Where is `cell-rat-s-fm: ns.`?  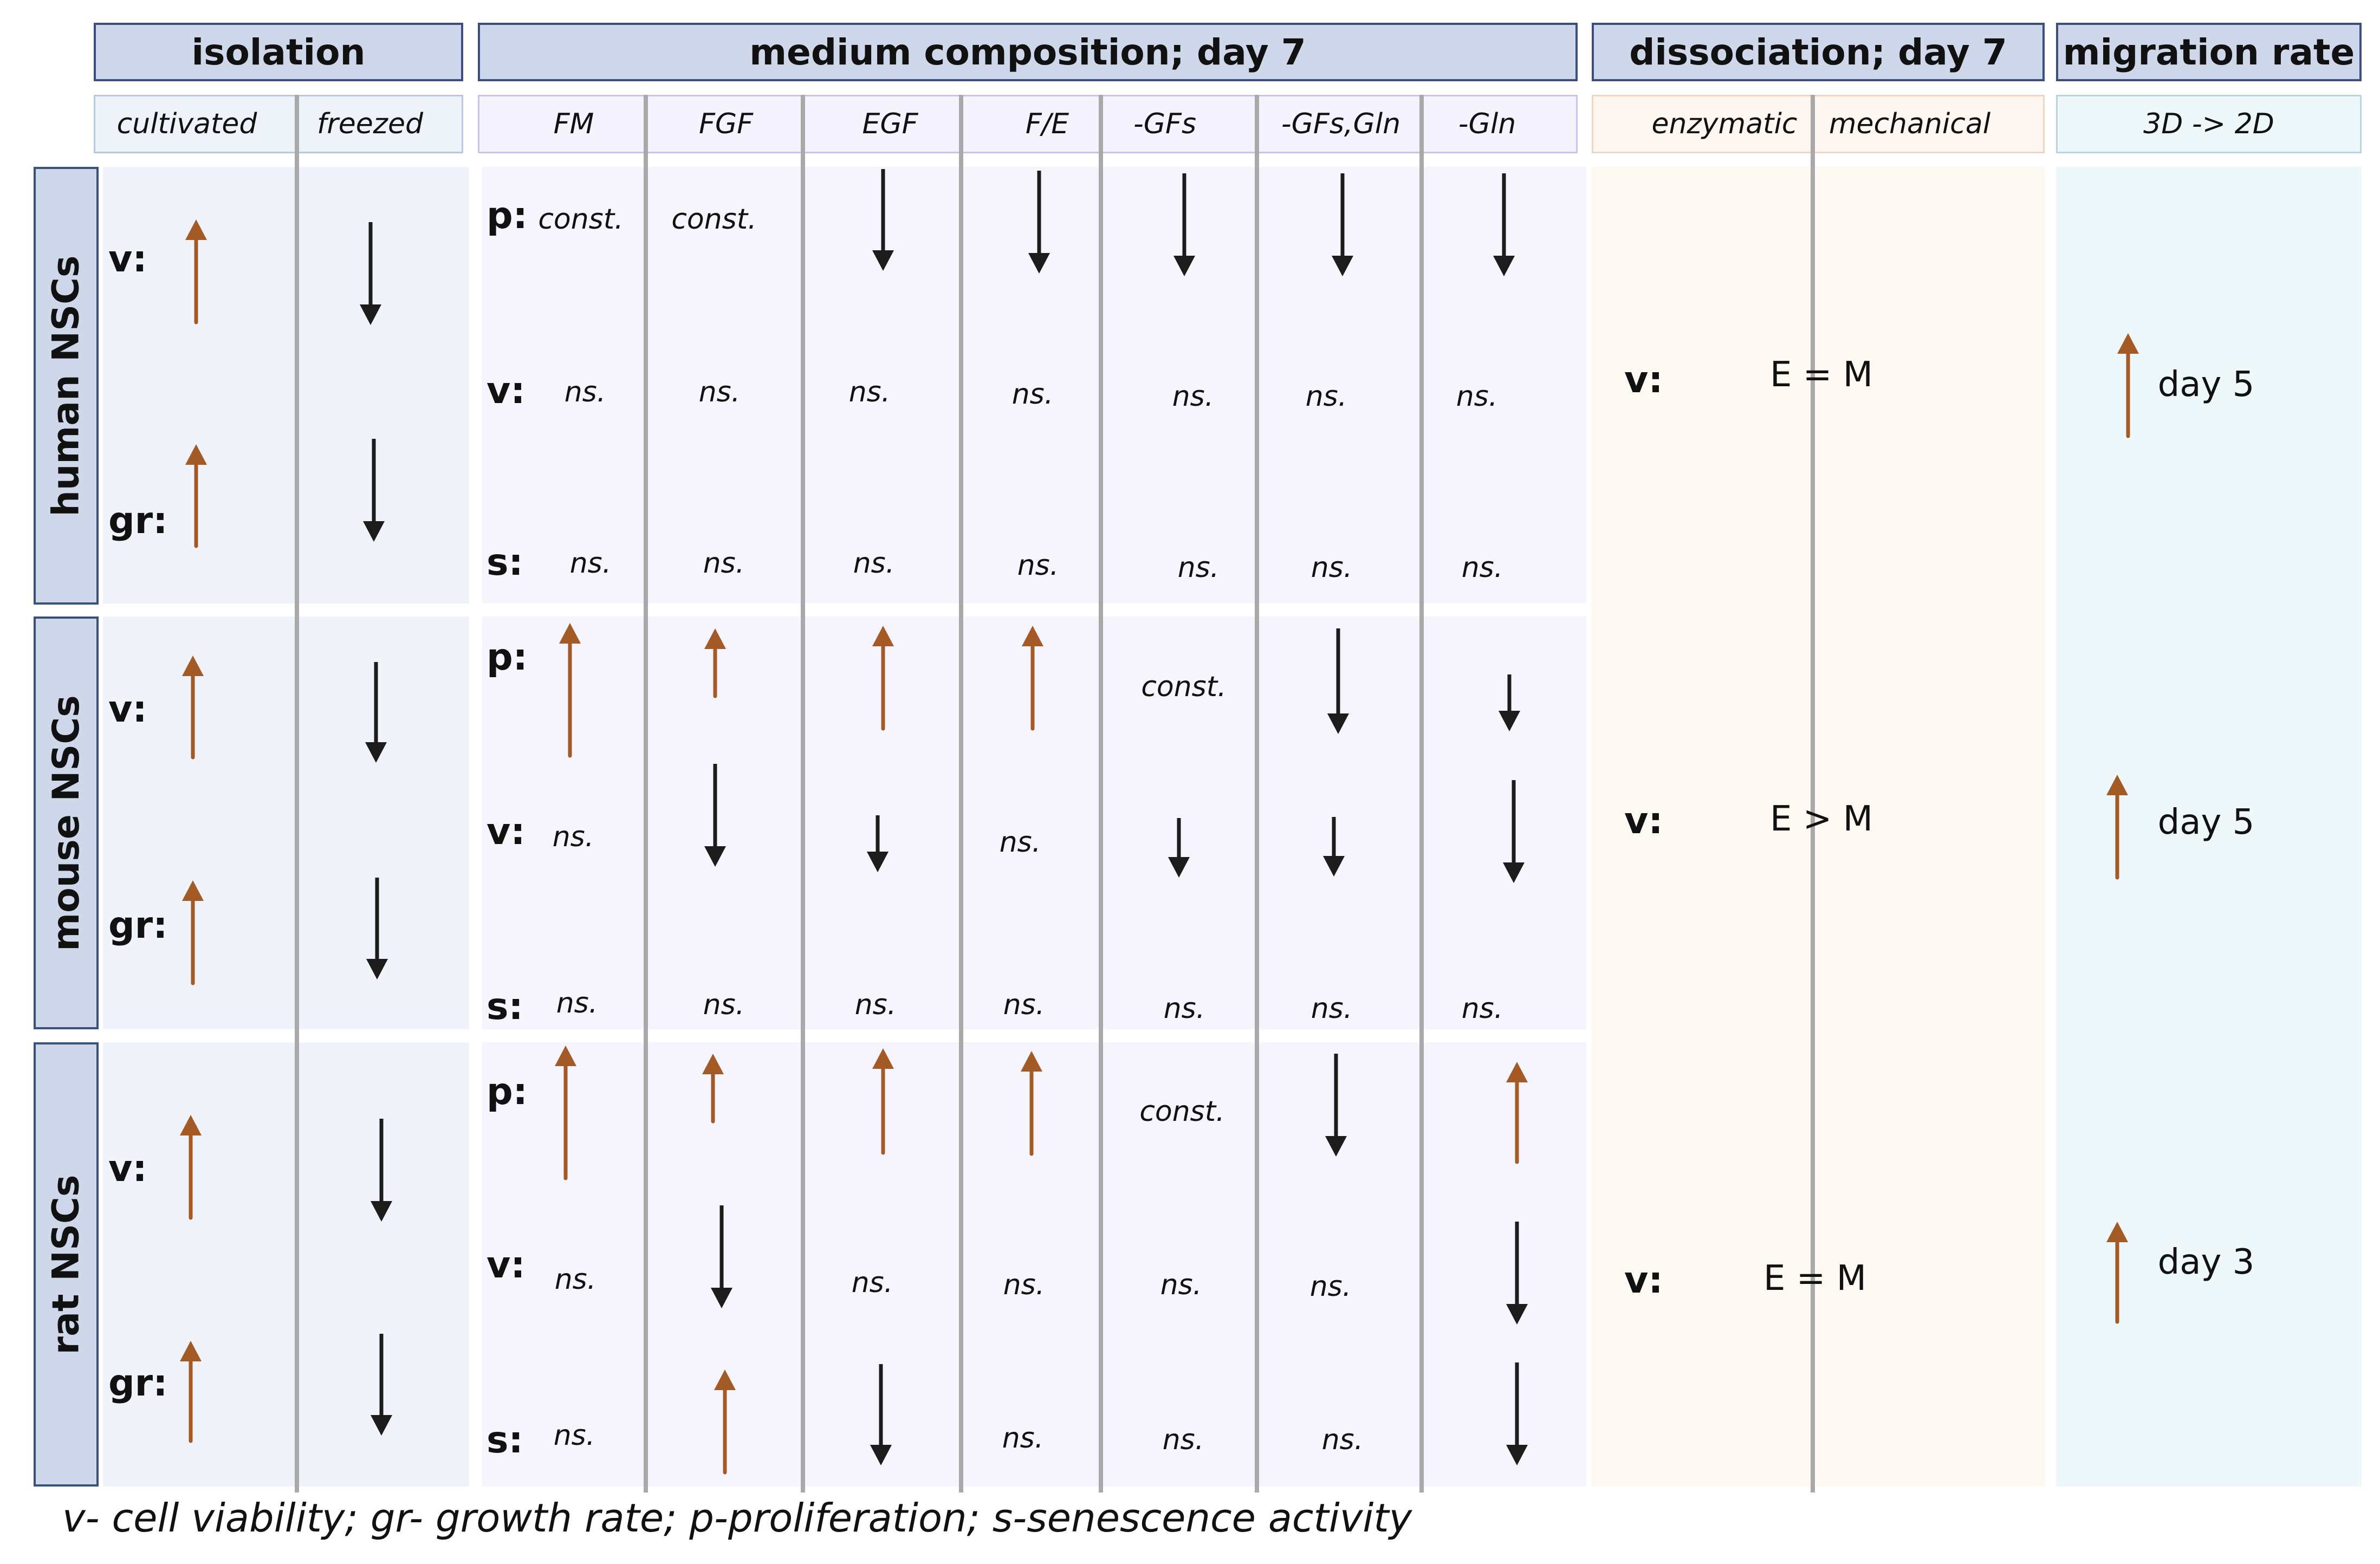
cell-rat-s-fm: ns. is located at coordinates (574, 1435).